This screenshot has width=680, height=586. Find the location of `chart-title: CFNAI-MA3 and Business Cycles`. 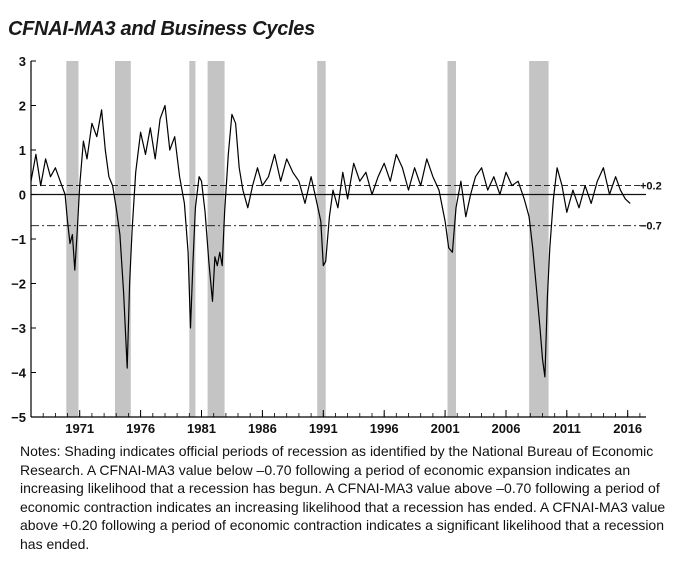

chart-title: CFNAI-MA3 and Business Cycles is located at coordinates (161, 29).